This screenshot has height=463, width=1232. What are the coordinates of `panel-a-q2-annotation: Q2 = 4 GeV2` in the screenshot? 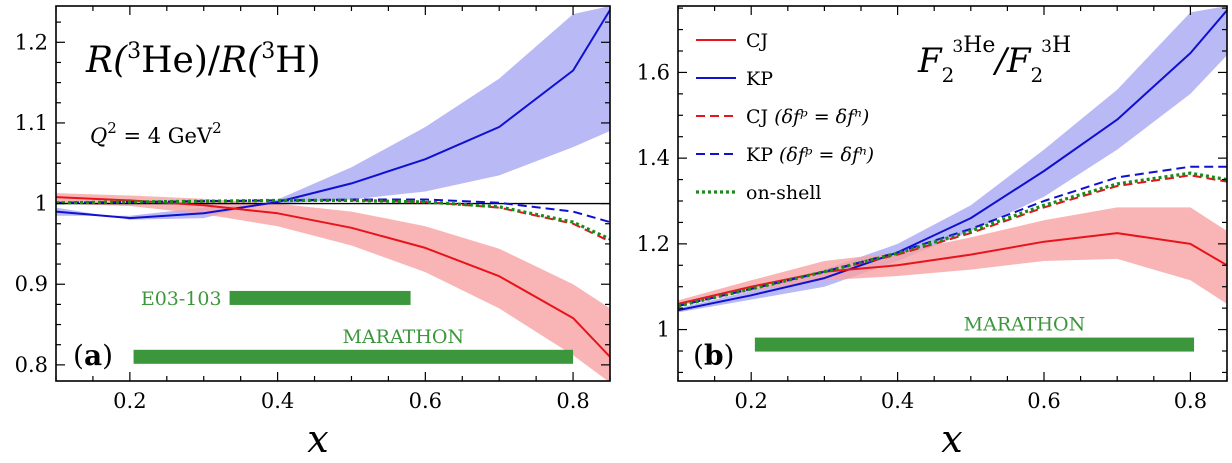 It's located at (156, 133).